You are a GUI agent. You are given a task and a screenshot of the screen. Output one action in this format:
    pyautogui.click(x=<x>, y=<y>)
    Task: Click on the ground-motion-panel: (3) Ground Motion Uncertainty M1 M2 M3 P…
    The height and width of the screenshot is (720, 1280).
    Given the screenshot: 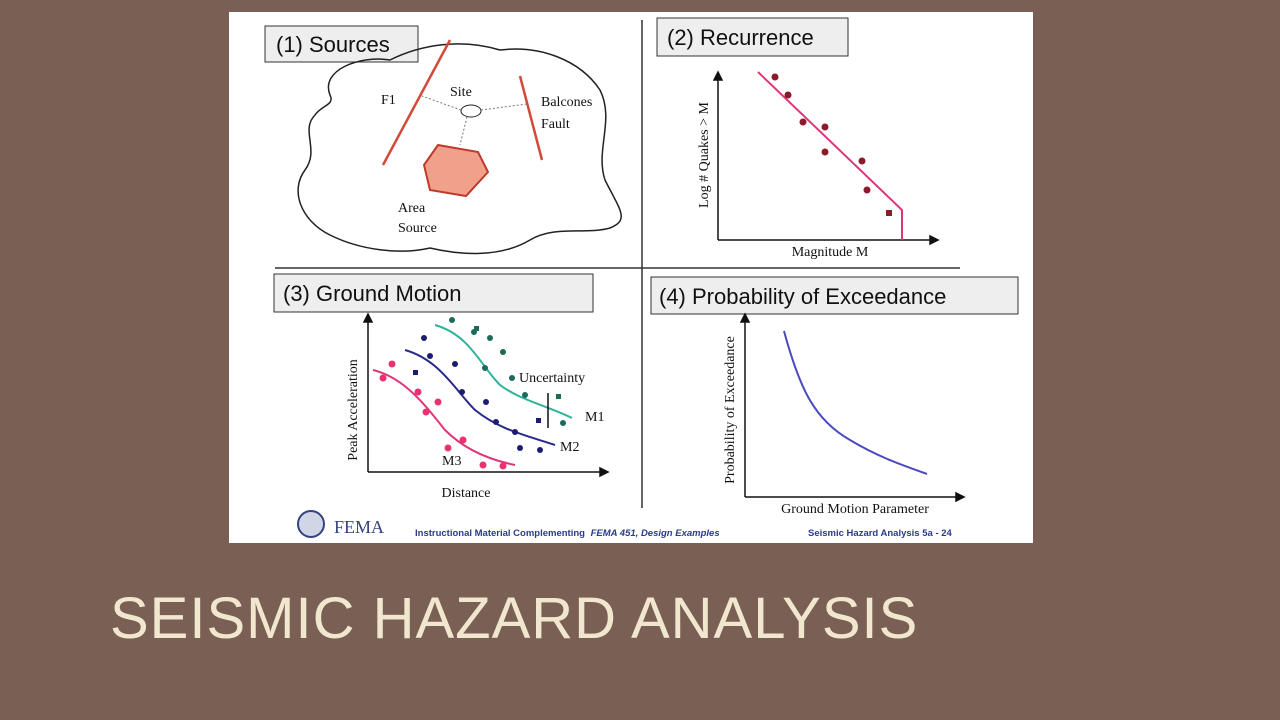 What is the action you would take?
    pyautogui.click(x=441, y=387)
    